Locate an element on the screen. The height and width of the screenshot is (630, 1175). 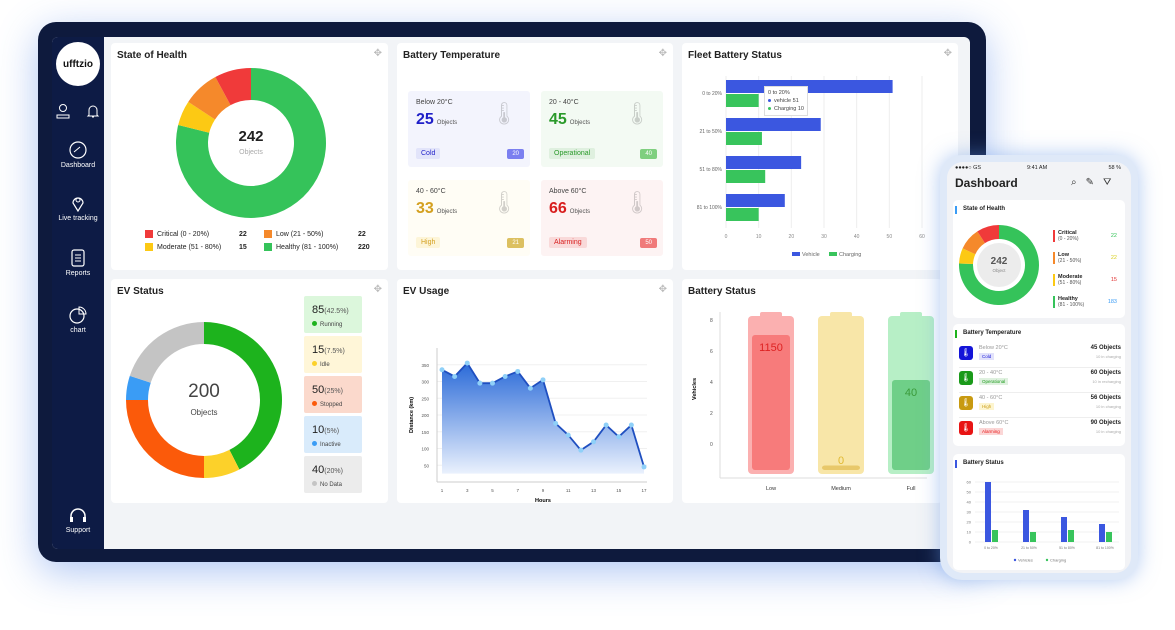
support-button: Support is located at coordinates (78, 520).